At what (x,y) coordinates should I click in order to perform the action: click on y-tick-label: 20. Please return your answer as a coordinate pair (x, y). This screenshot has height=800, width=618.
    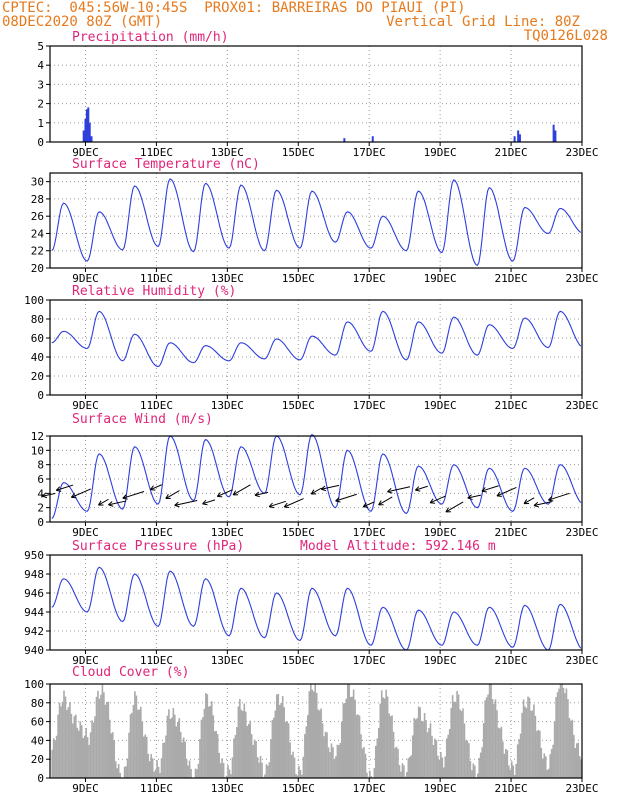
    Looking at the image, I should click on (37, 268).